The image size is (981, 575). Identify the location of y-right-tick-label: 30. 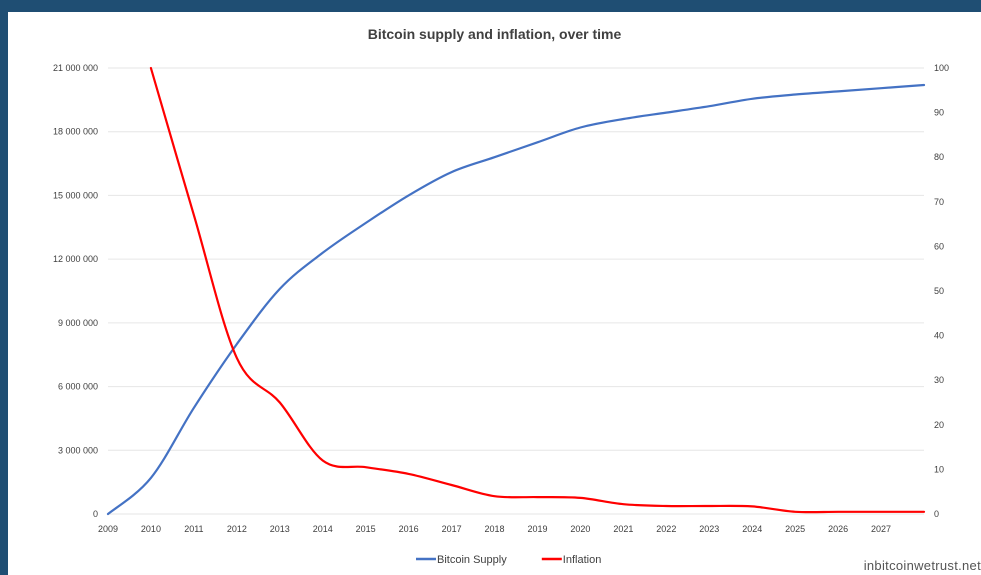
(939, 380).